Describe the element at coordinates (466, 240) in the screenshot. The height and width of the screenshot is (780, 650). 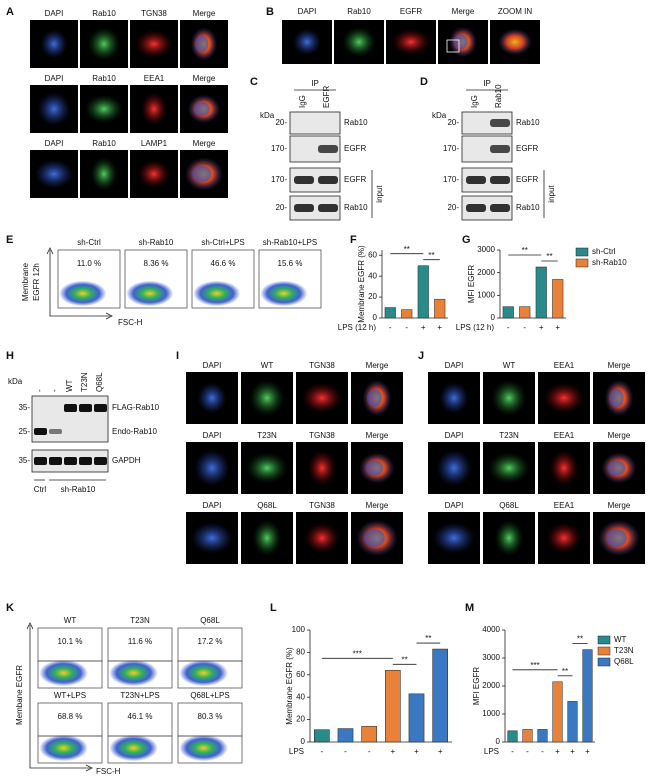
I see `panel-letter: G` at that location.